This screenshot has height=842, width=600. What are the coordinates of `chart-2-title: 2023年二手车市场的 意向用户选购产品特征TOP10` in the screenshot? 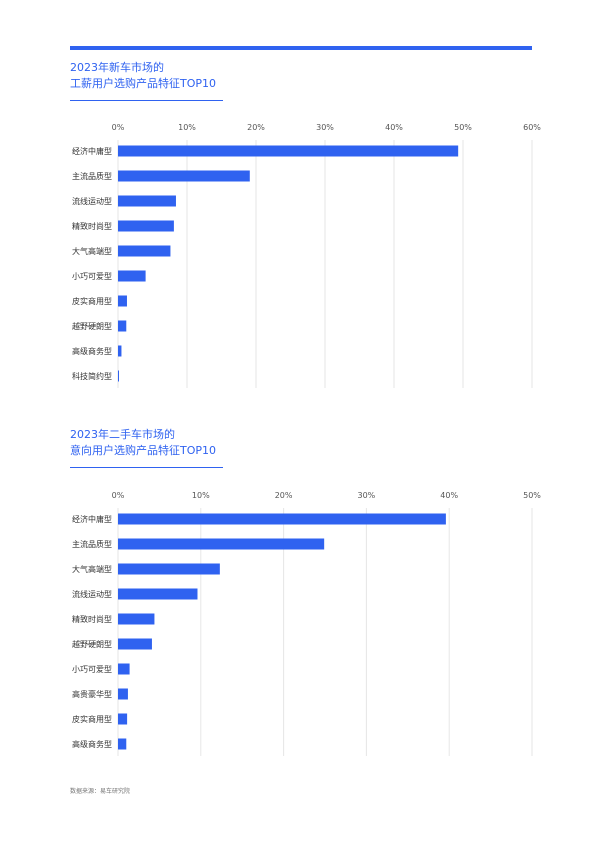 It's located at (170, 443).